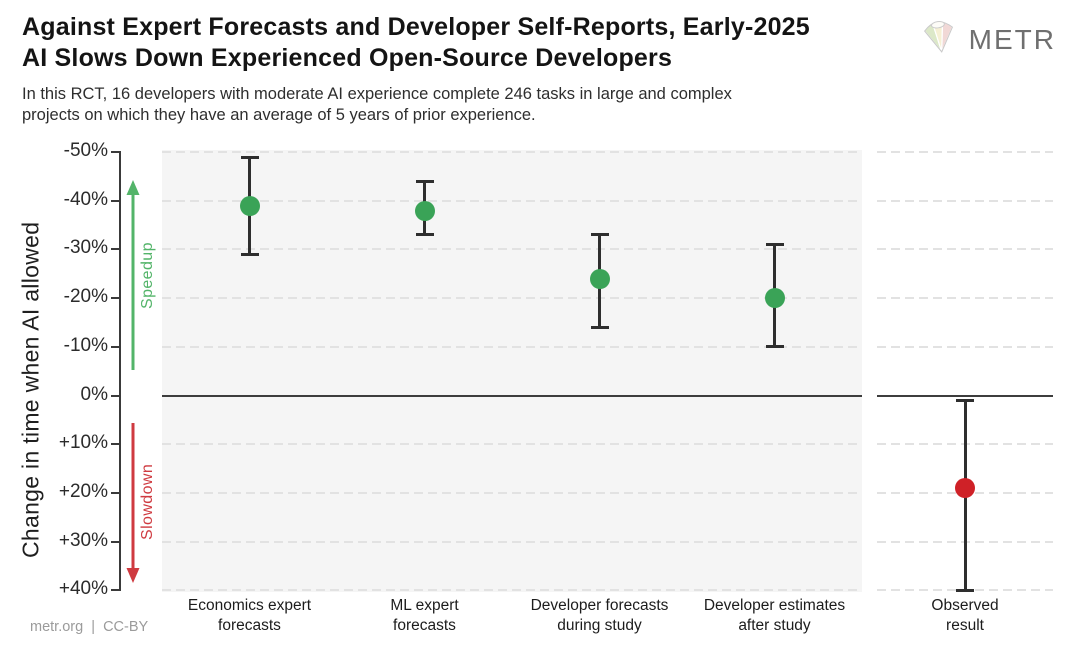  Describe the element at coordinates (83, 491) in the screenshot. I see `y-tick-label: +20%` at that location.